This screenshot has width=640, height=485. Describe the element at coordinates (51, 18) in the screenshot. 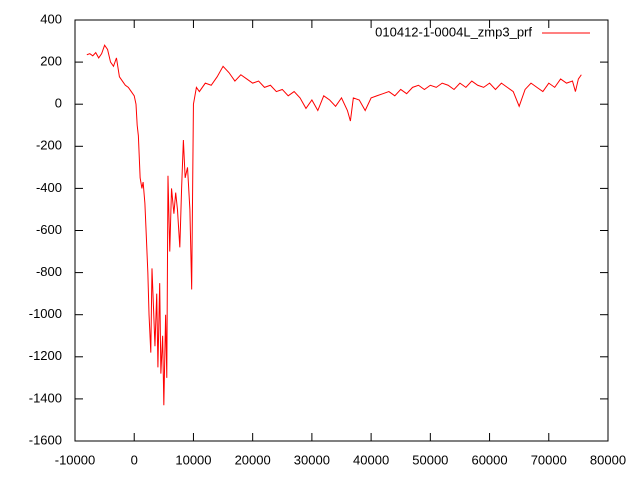

I see `y-tick-label: 400` at that location.